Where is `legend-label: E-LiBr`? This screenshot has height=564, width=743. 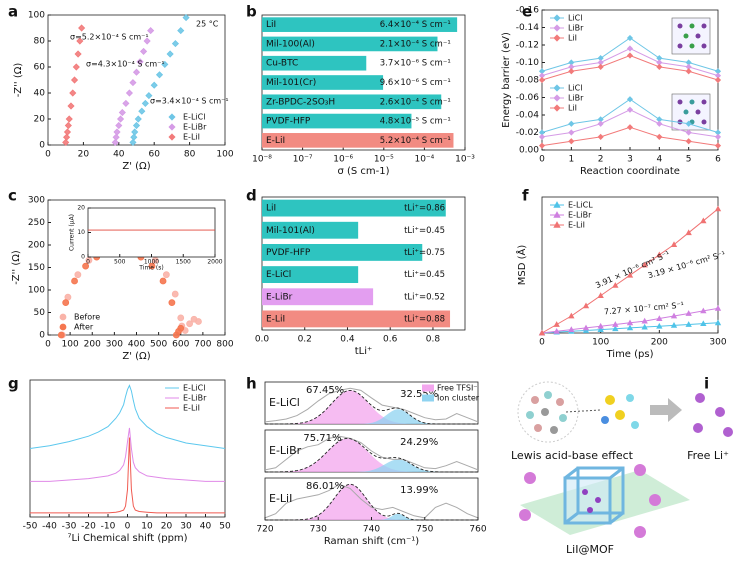 legend-label: E-LiBr is located at coordinates (195, 127).